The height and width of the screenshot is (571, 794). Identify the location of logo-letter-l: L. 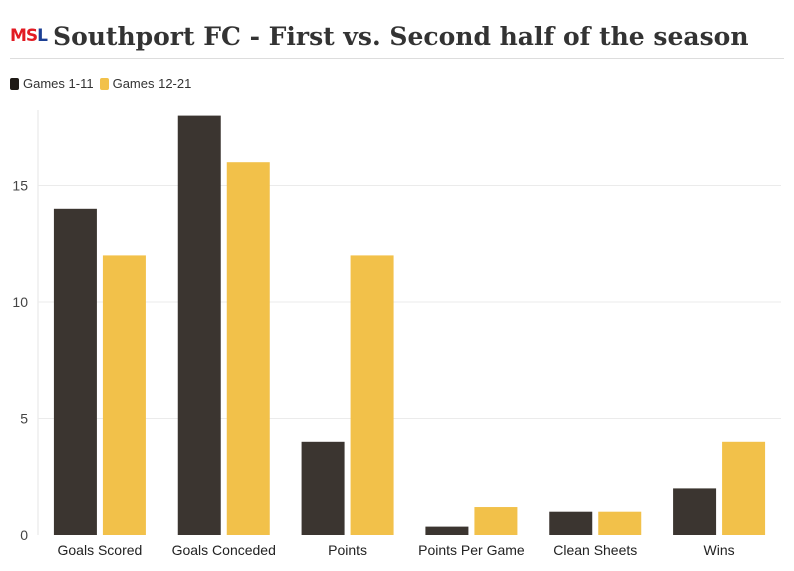
(42, 36).